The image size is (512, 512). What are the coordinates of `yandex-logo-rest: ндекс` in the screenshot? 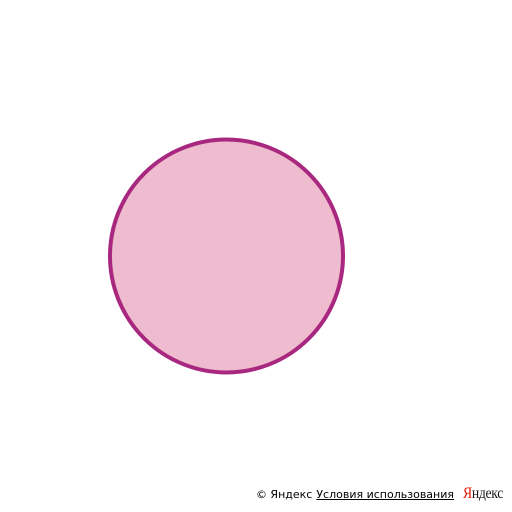 It's located at (487, 493).